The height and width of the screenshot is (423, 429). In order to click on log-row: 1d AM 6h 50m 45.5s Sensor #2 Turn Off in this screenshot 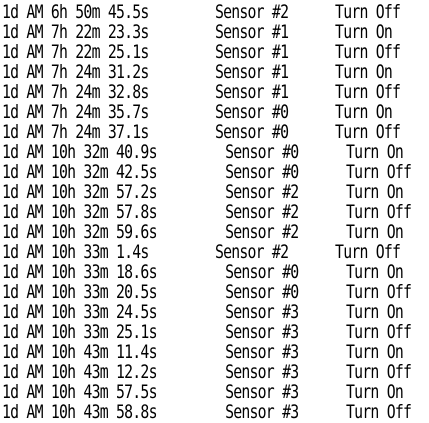, I will do `click(201, 12)`.